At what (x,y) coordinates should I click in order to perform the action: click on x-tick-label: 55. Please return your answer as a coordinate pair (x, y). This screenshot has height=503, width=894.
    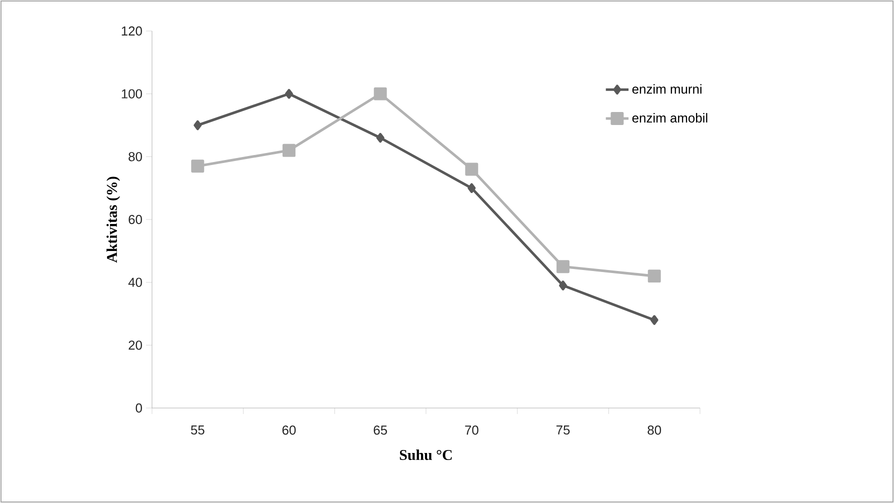
    Looking at the image, I should click on (197, 430).